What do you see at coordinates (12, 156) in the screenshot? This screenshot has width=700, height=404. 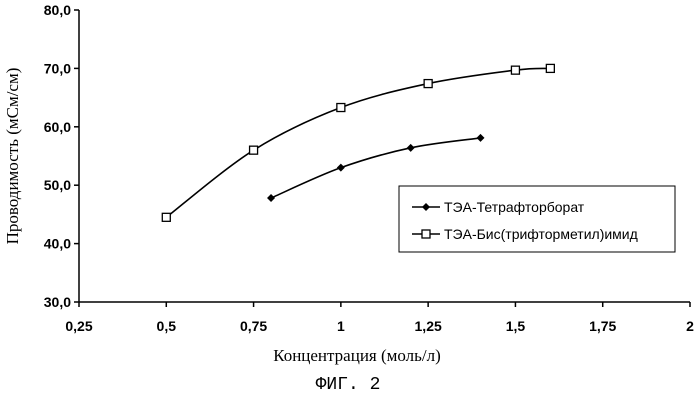 I see `y-axis-title: Проводимость (мСм/см)` at bounding box center [12, 156].